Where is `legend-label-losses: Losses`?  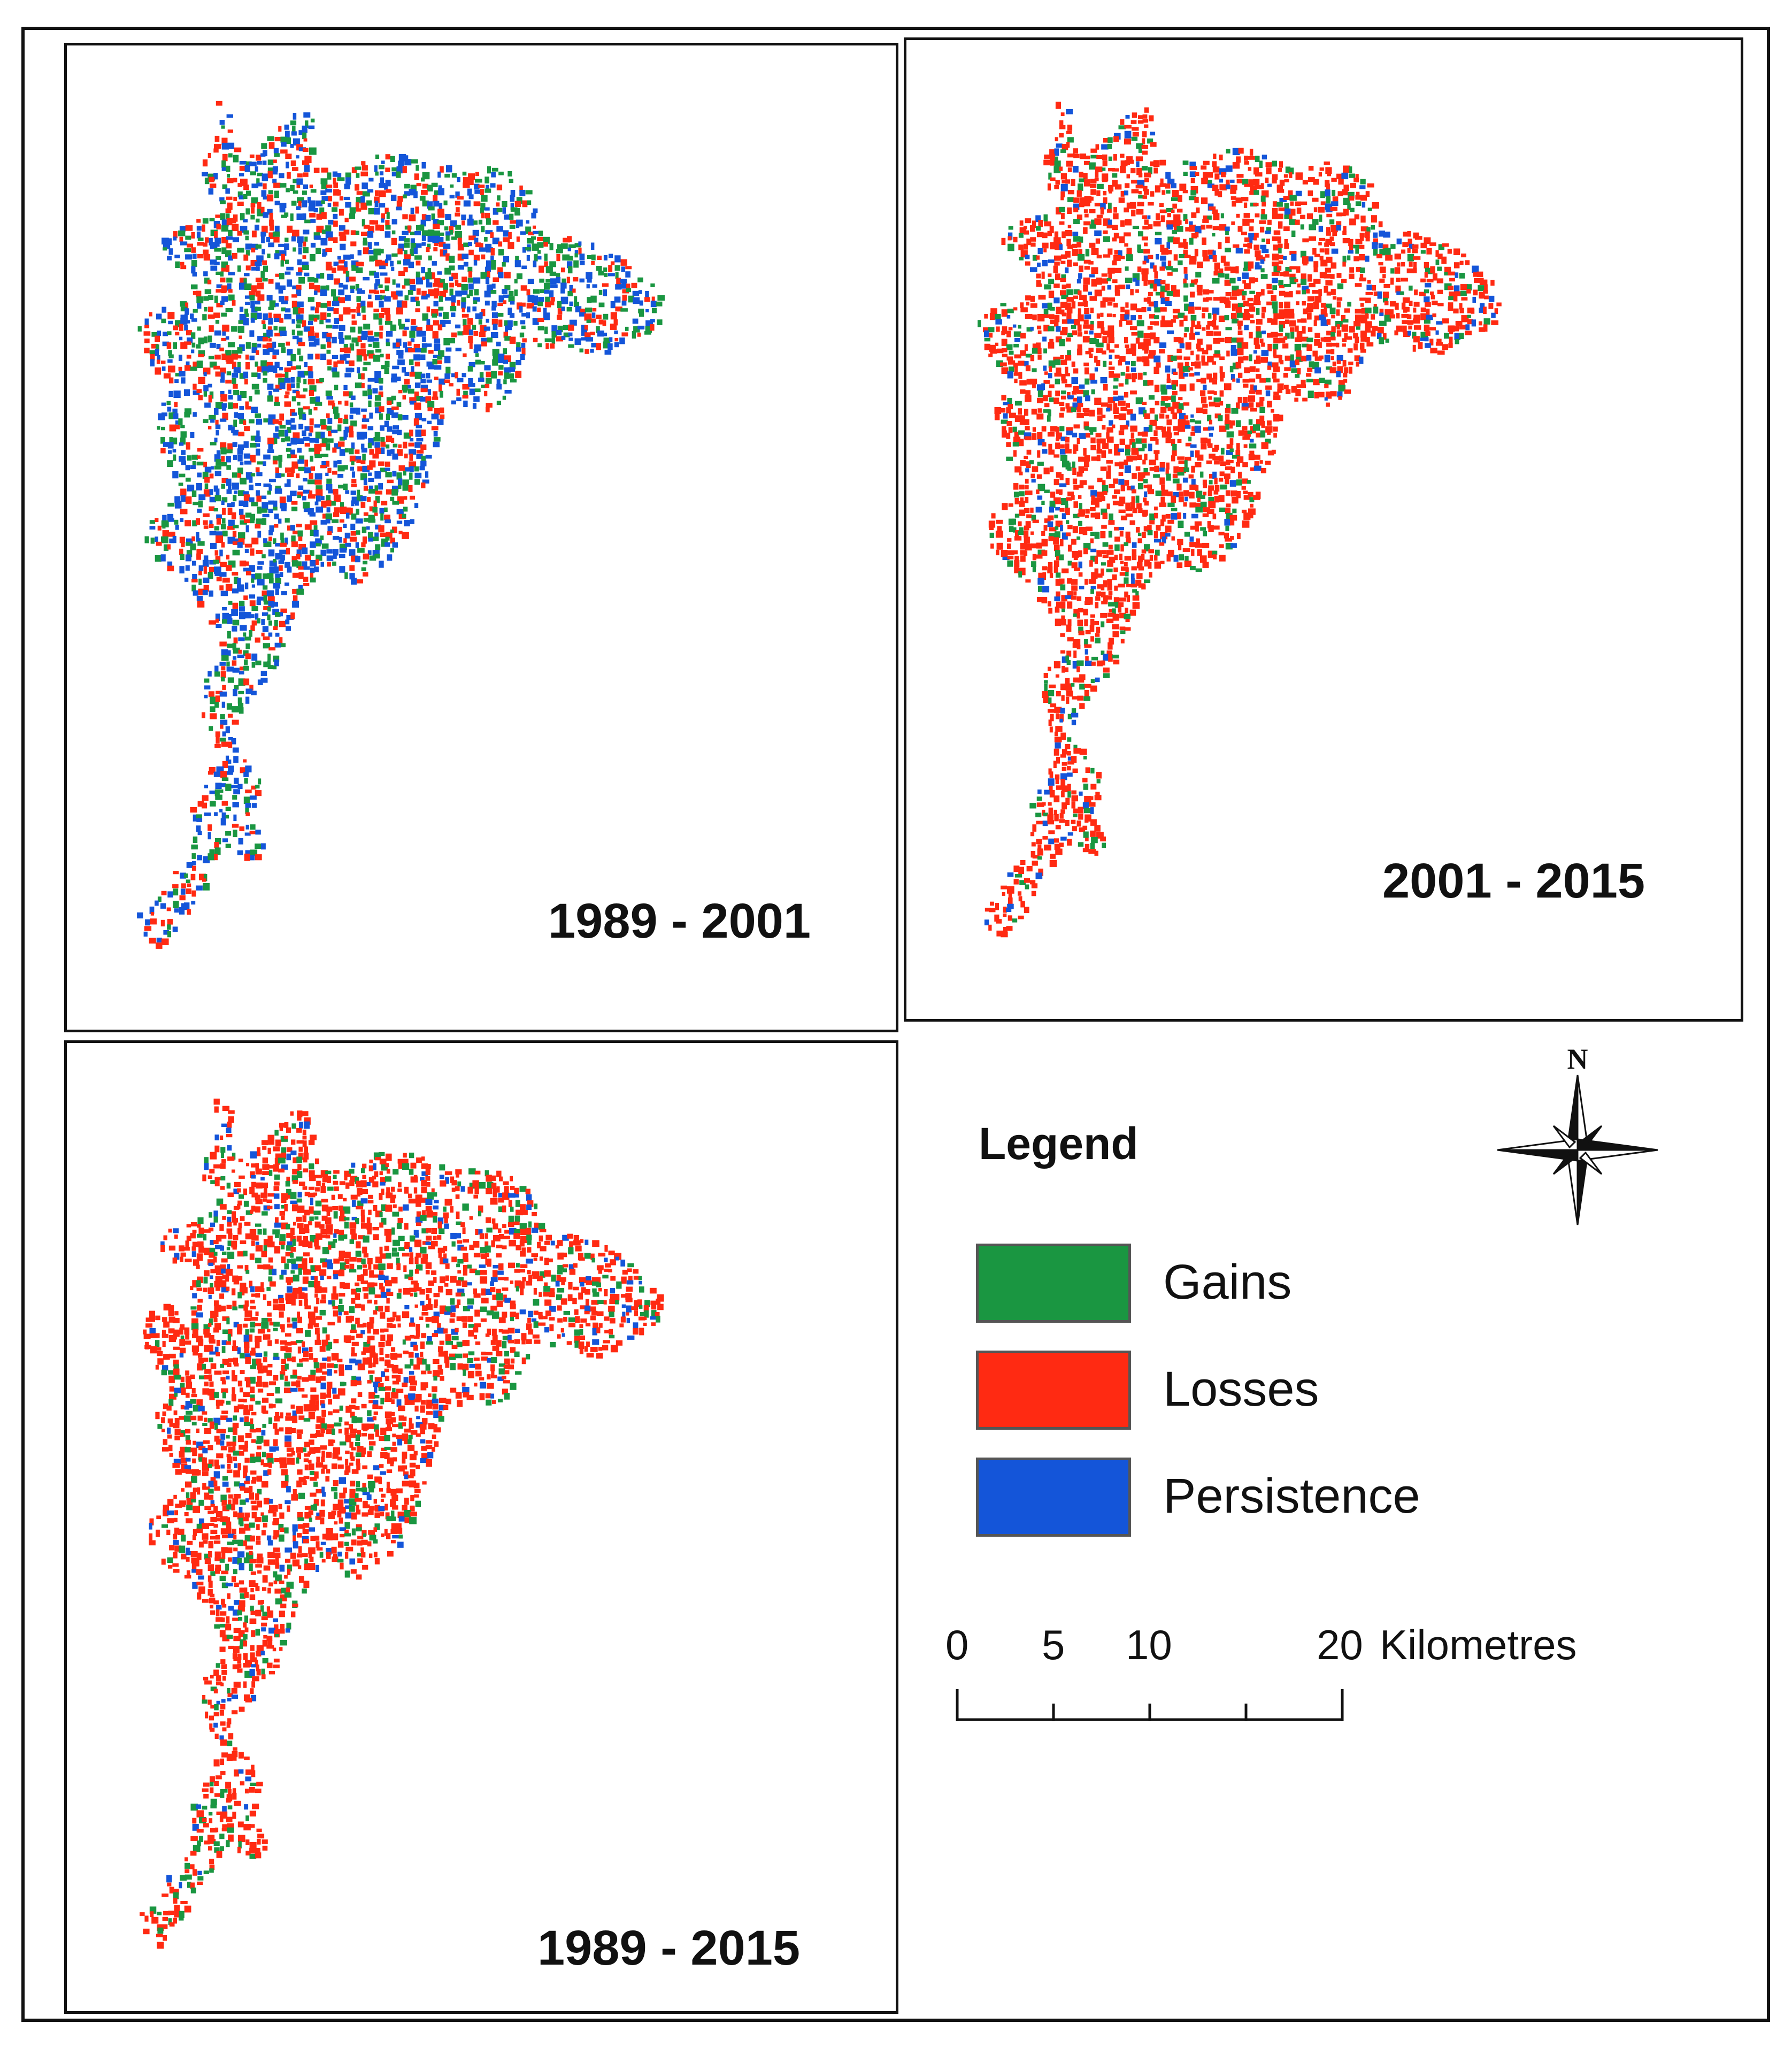 legend-label-losses: Losses is located at coordinates (1241, 1389).